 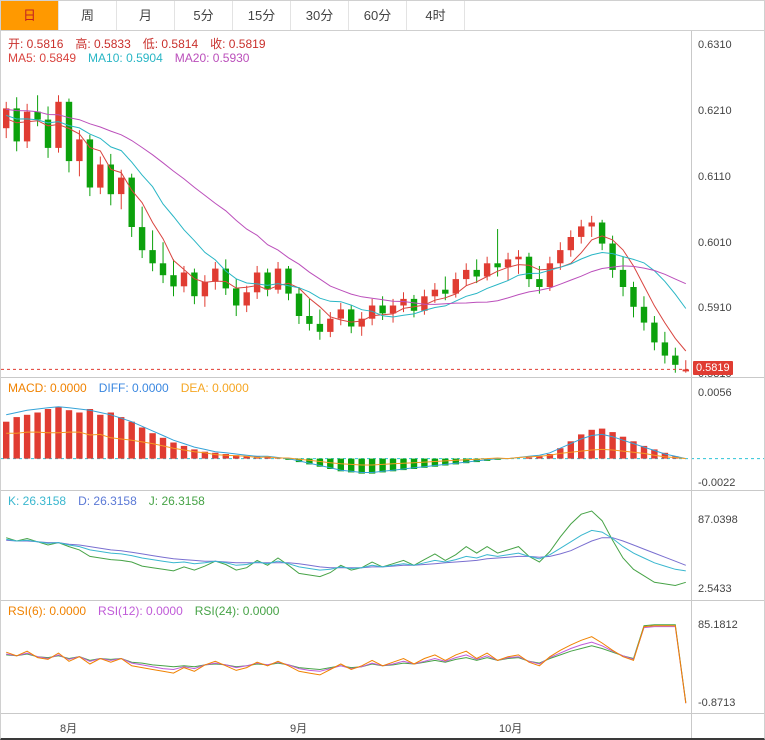 I want to click on macd-axis: 0.0056 -0.0022, so click(x=727, y=434).